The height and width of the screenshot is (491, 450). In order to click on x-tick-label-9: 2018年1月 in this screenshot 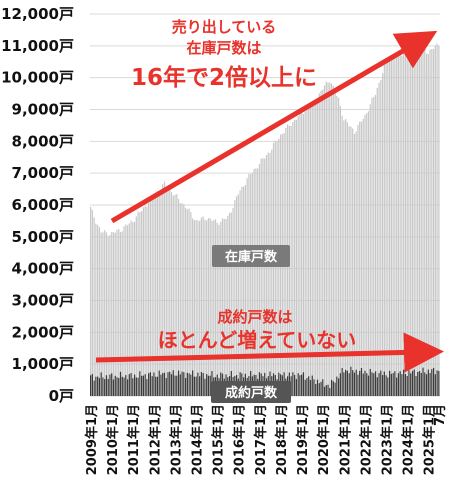, I will do `click(282, 439)`.